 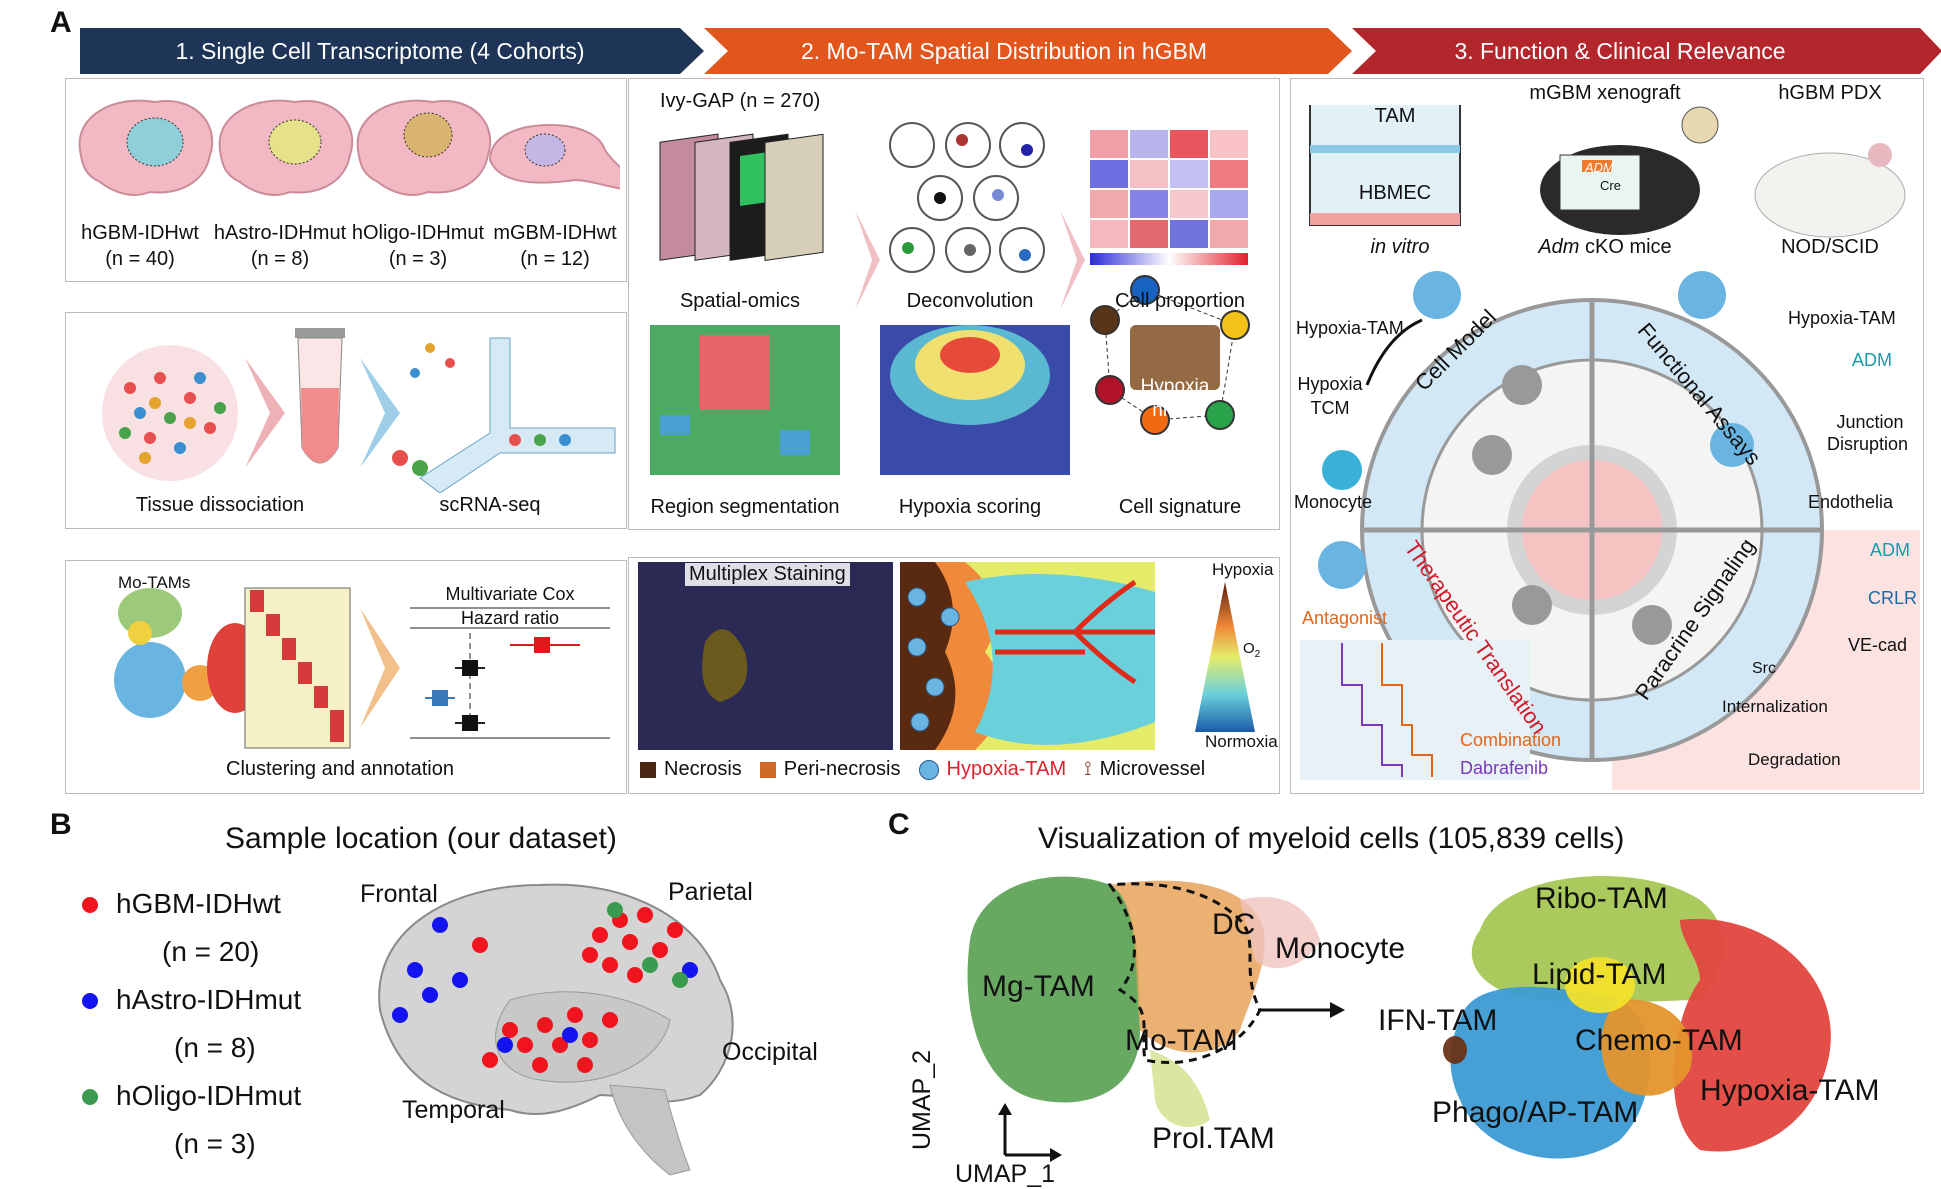 What do you see at coordinates (767, 769) in the screenshot?
I see `peri-necrosis-swatch` at bounding box center [767, 769].